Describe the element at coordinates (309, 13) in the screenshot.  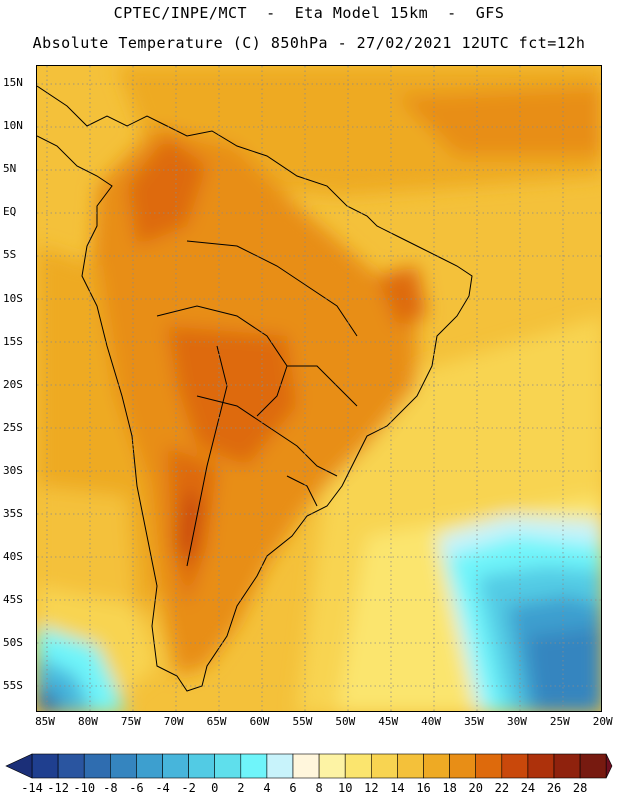
I see `chart-title-line1: CPTEC/INPE/MCT - Eta Model 15km - GFS` at that location.